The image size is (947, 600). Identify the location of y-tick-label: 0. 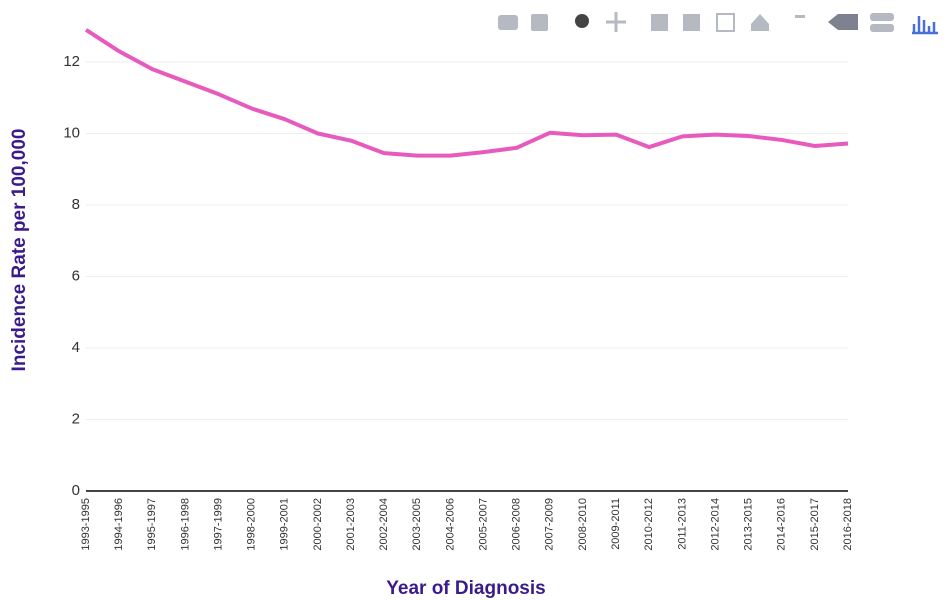
(76, 490).